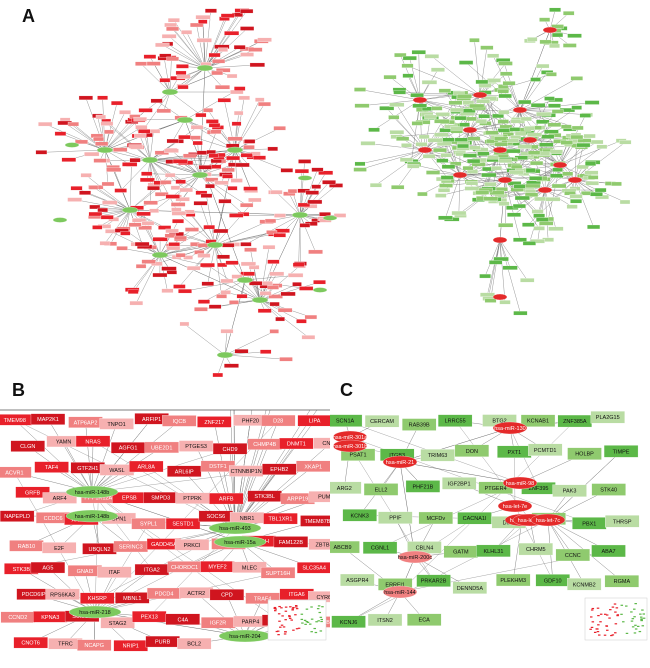  What do you see at coordinates (184, 472) in the screenshot?
I see `gene-label: ARL6IP` at bounding box center [184, 472].